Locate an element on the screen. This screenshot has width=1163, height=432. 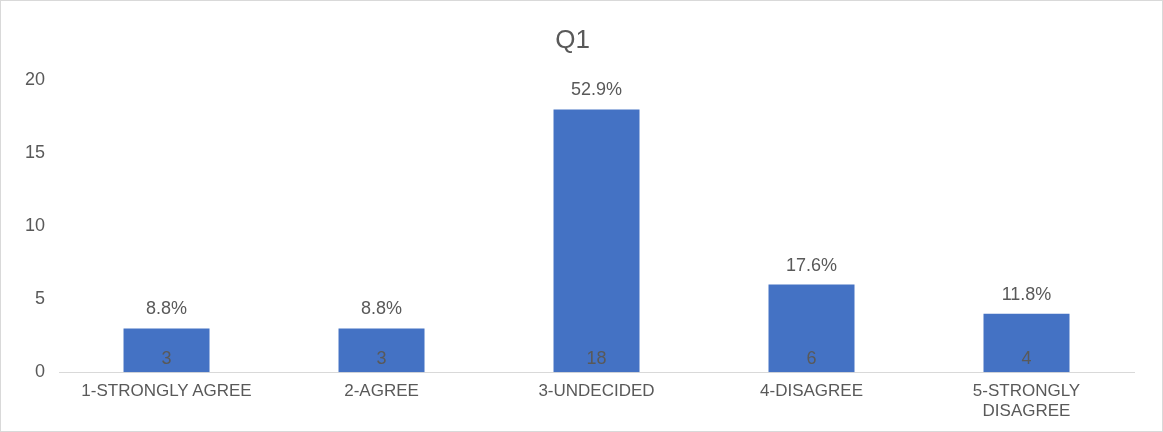
x-tick-label: 3-UNDECIDED is located at coordinates (596, 391).